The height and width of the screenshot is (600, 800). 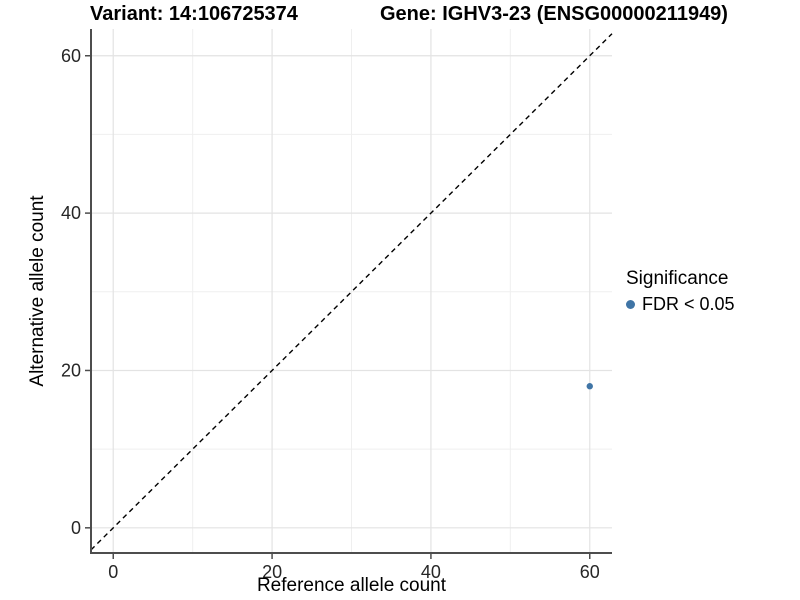 I want to click on legend-title: Significance, so click(x=677, y=278).